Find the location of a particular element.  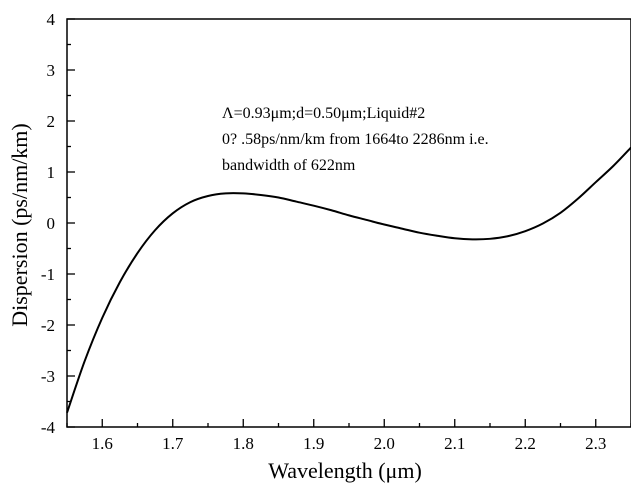

x-tick-labels: 1.6 1.7 1.8 1.9 2.0 2.1 2.2 2.3 is located at coordinates (349, 443).